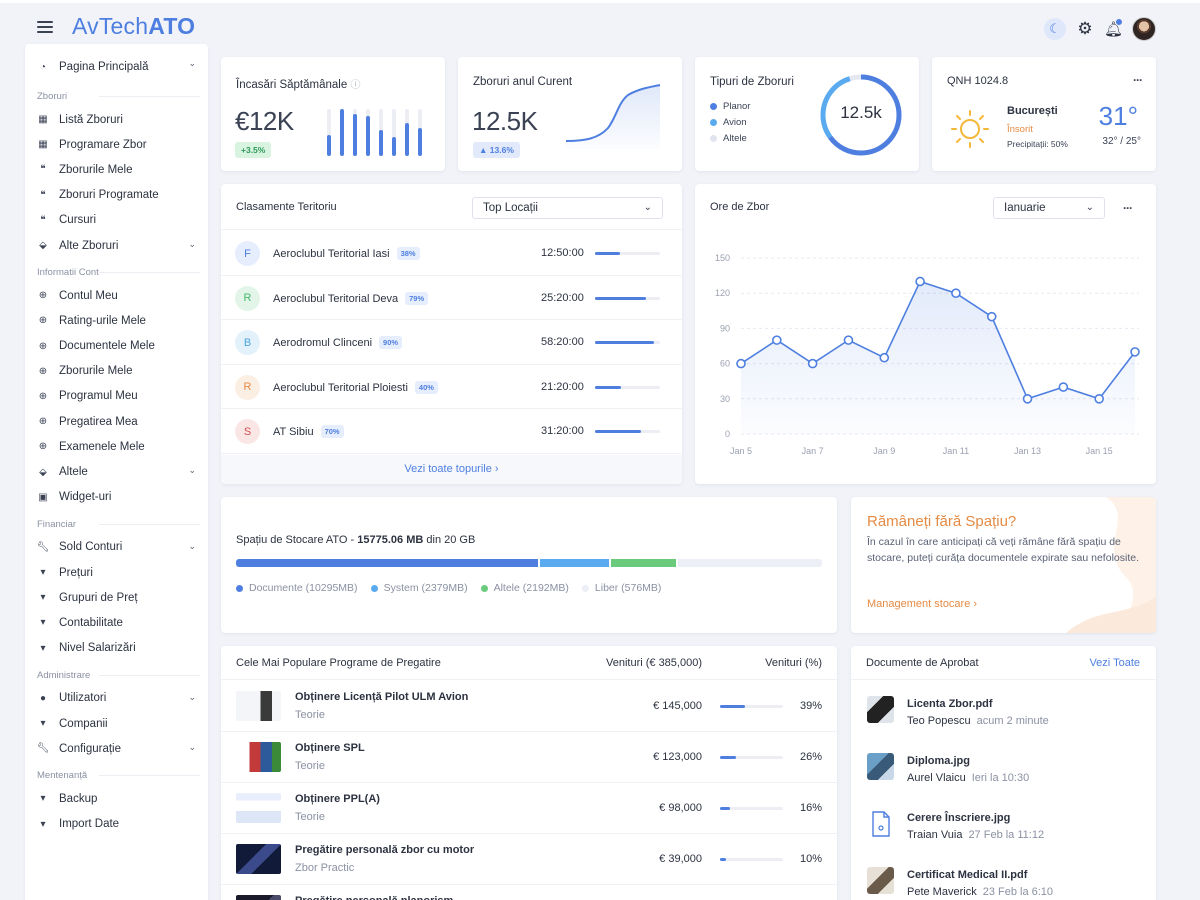 The width and height of the screenshot is (1200, 900). Describe the element at coordinates (323, 343) in the screenshot. I see `ranking-name: Aerodromul Clinceni` at that location.